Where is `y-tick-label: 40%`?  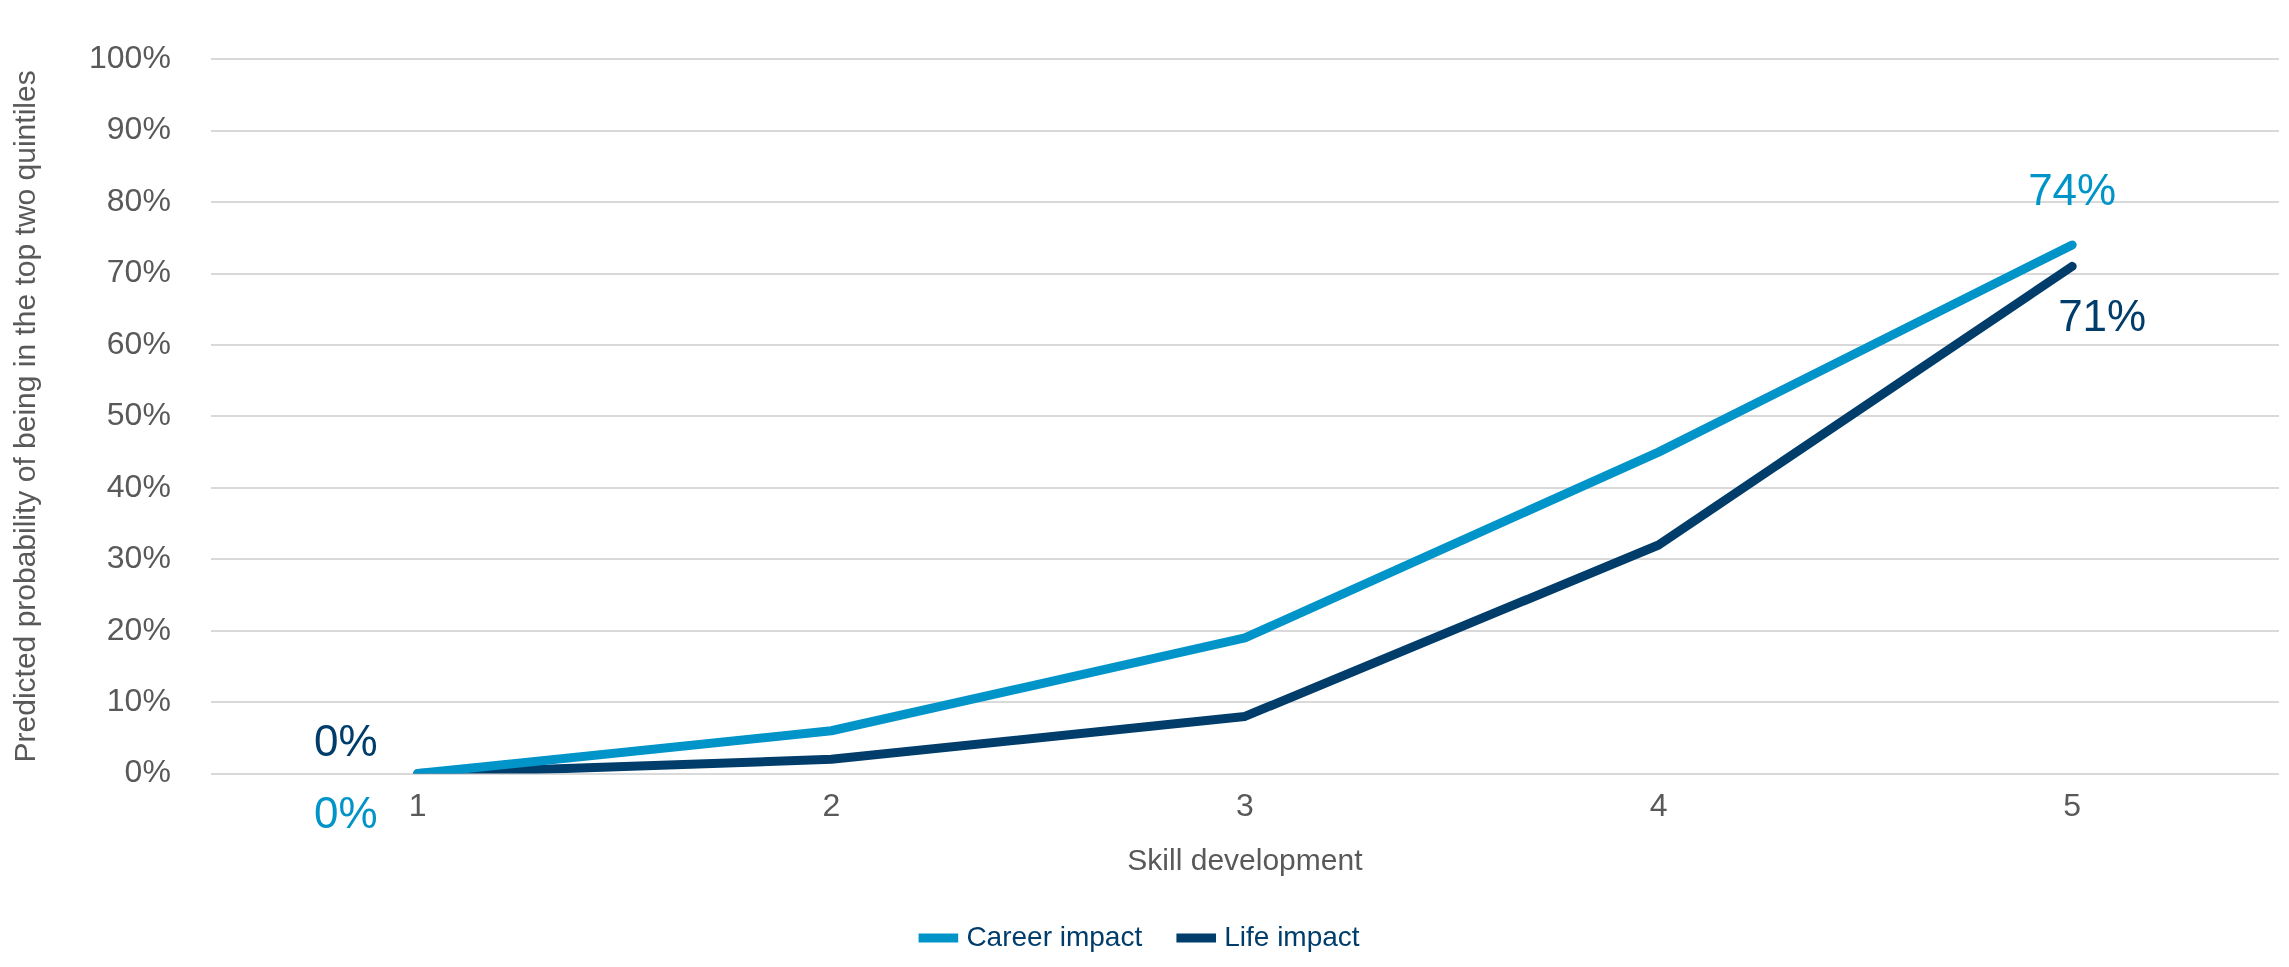 y-tick-label: 40% is located at coordinates (138, 485).